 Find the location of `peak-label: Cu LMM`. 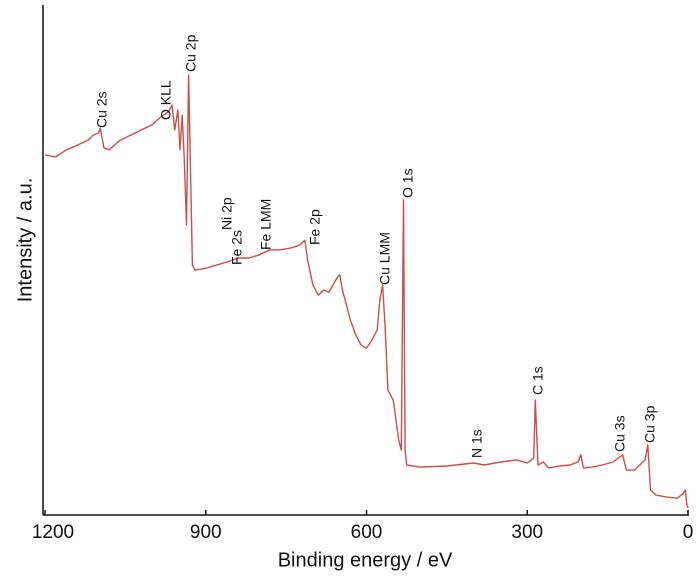

peak-label: Cu LMM is located at coordinates (385, 258).